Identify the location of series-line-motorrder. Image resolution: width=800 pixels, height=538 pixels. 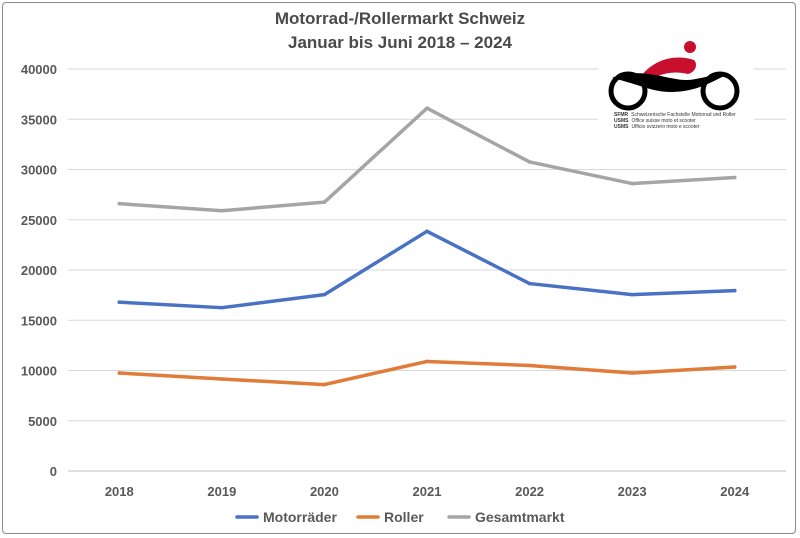
(427, 269).